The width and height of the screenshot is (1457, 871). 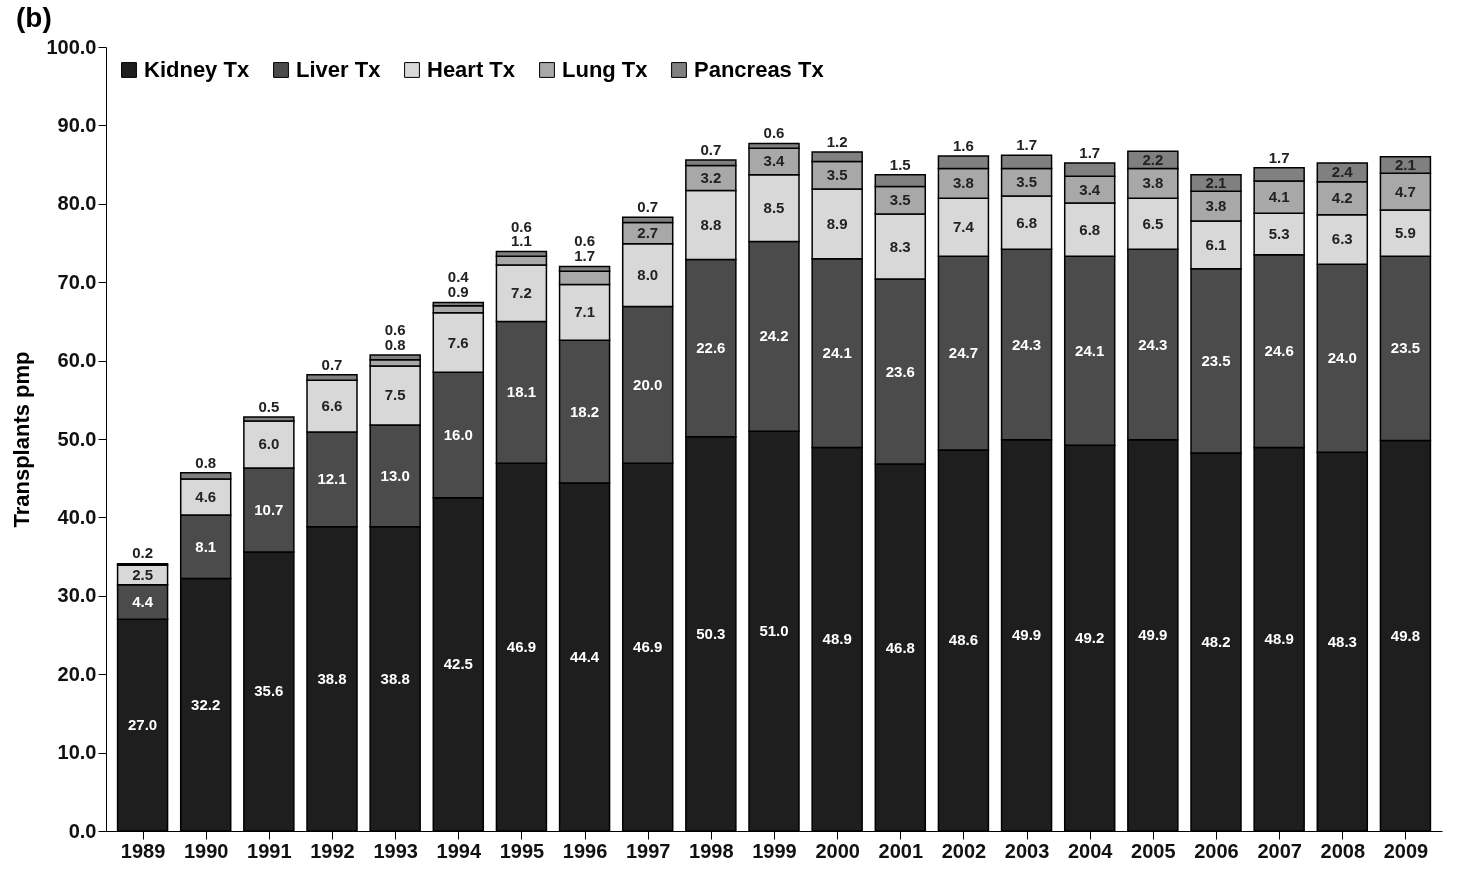 I want to click on data-label: 7.2, so click(x=521, y=293).